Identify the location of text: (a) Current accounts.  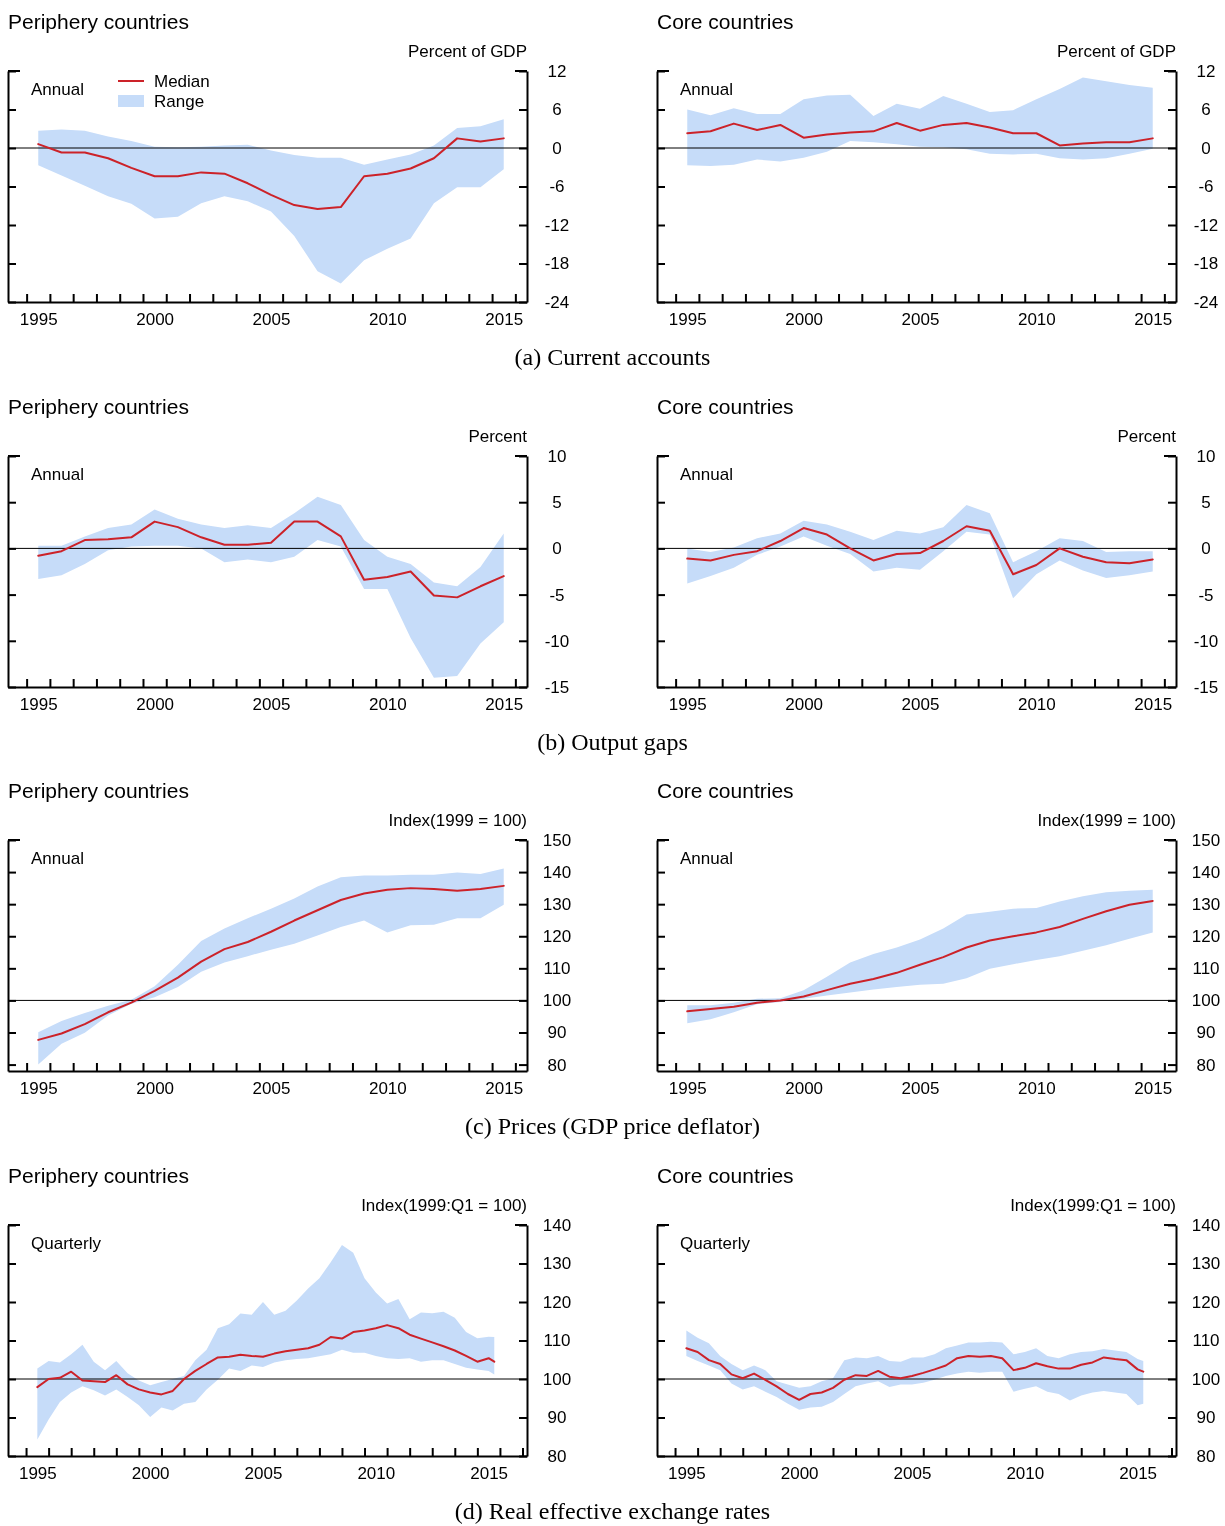
(612, 357).